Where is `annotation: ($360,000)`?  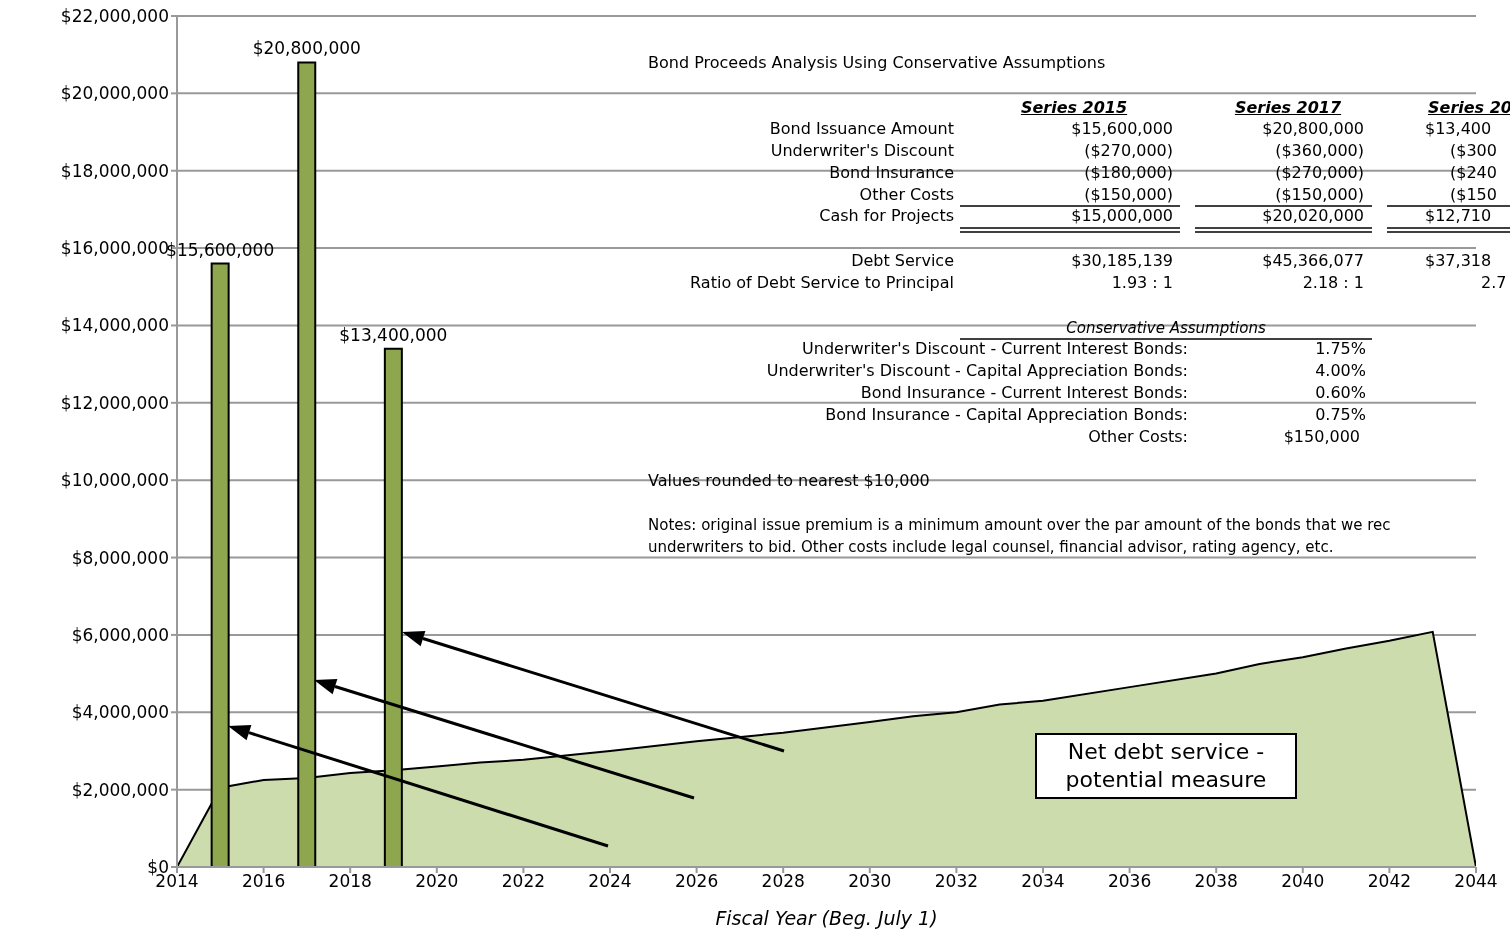
annotation: ($360,000) is located at coordinates (1319, 151).